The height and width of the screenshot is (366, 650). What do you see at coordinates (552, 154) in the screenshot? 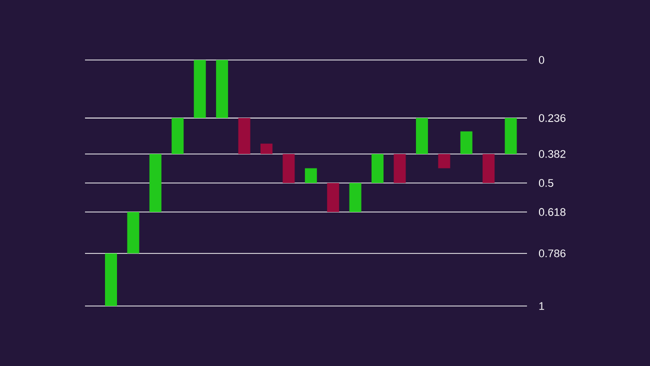
I see `y-tick-label: 0.382` at bounding box center [552, 154].